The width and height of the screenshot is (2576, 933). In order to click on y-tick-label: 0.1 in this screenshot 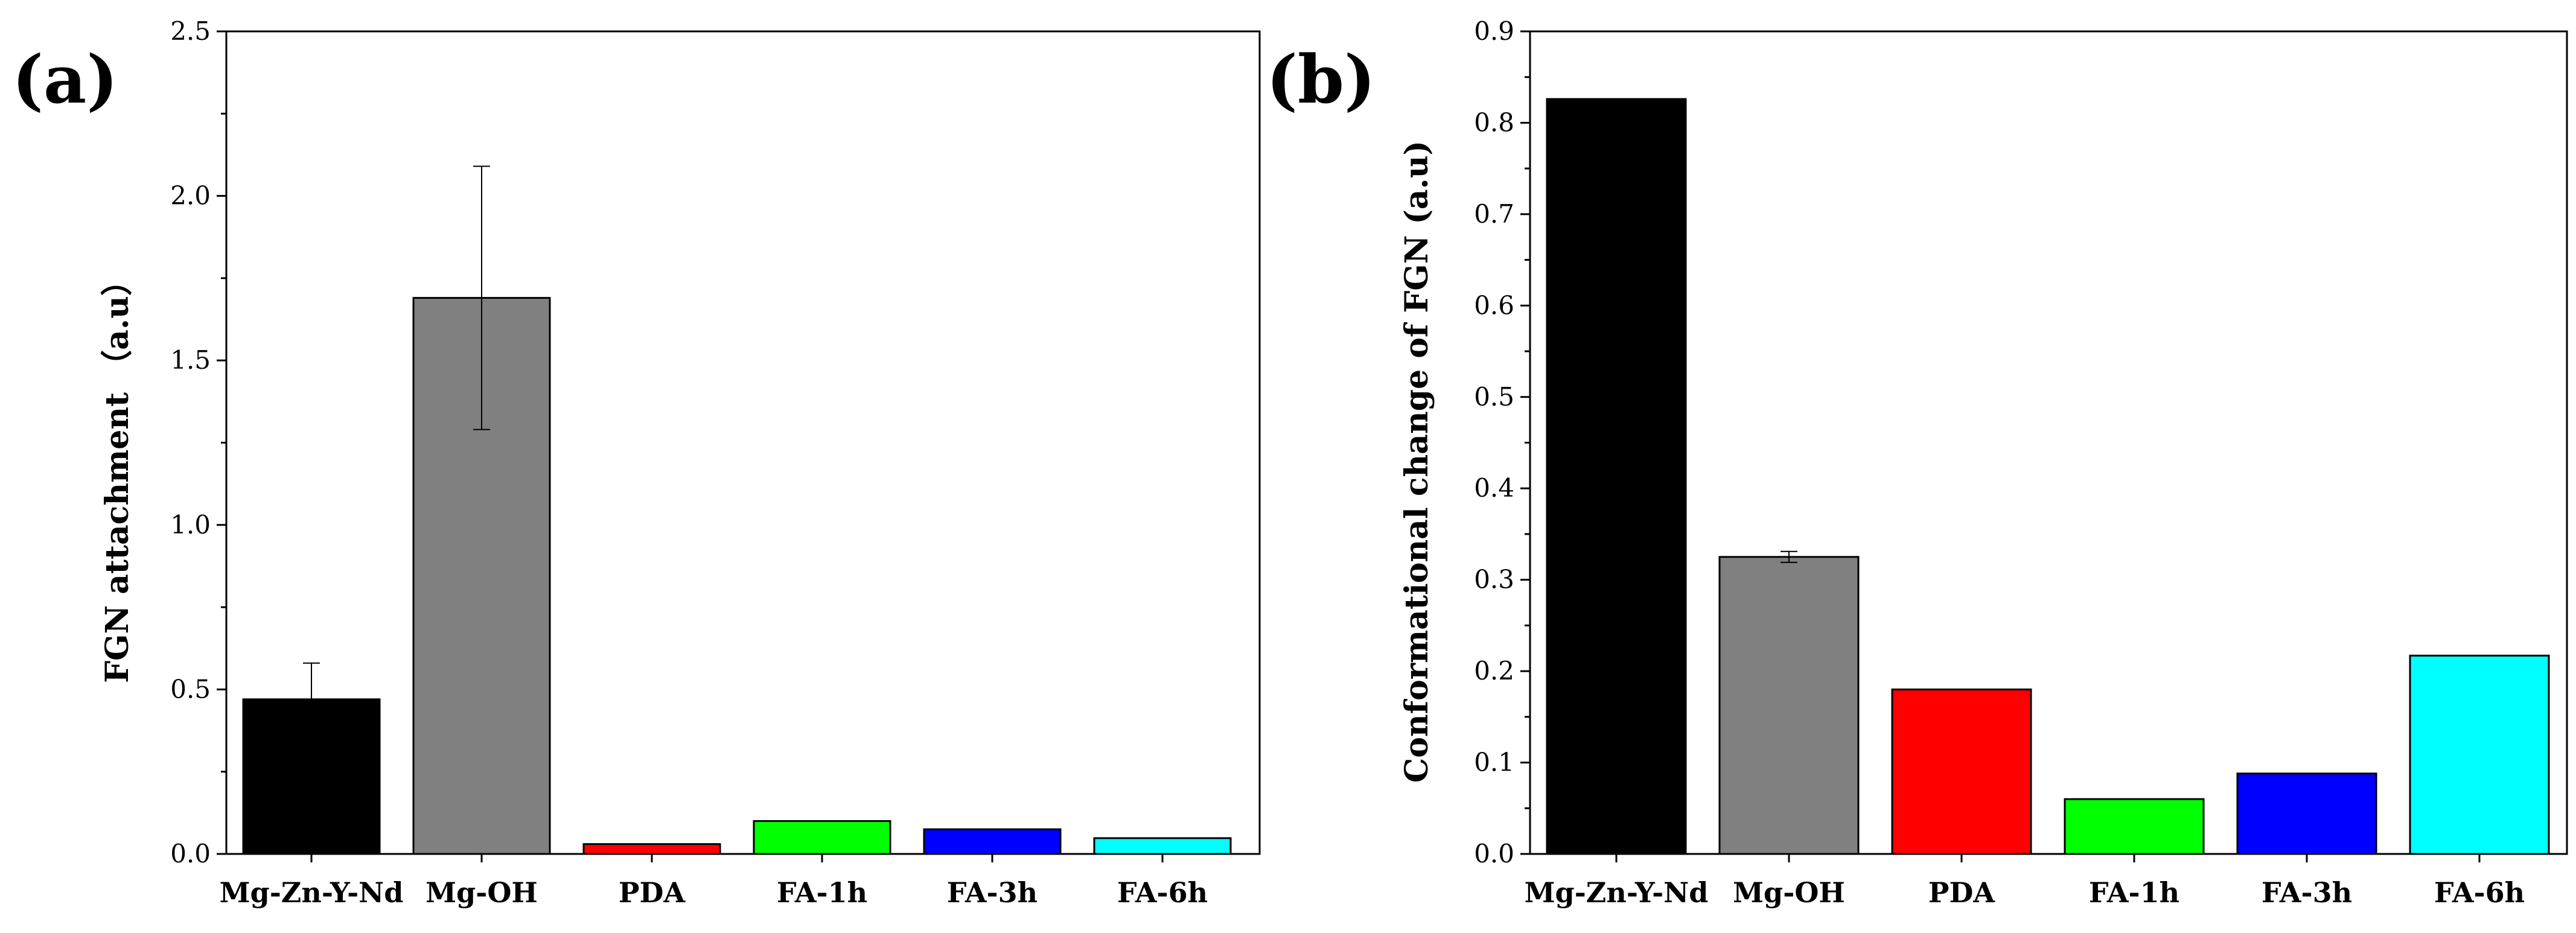, I will do `click(1494, 762)`.